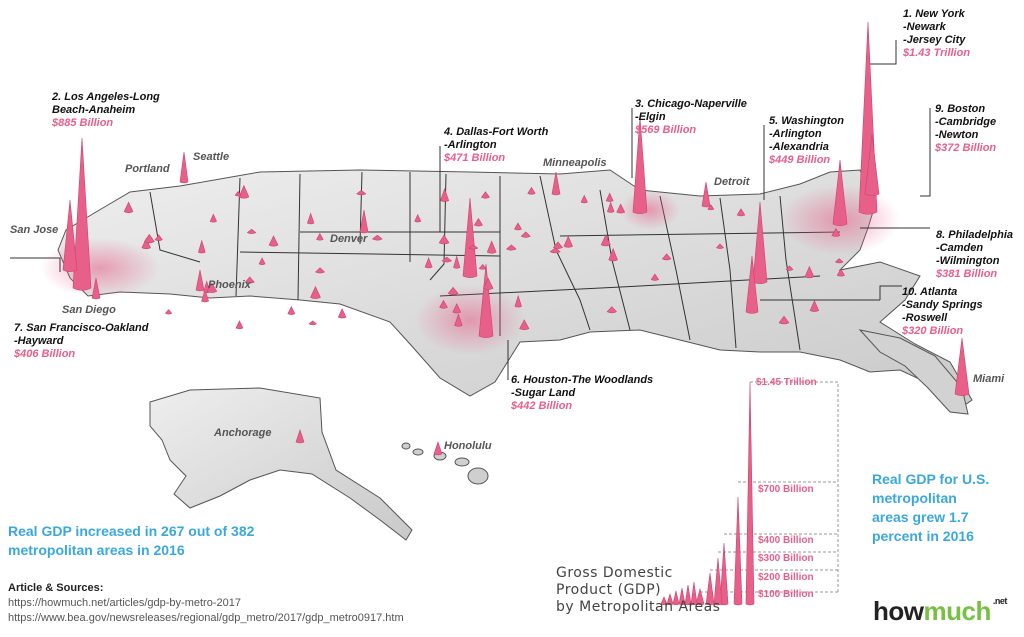 This screenshot has height=637, width=1024. Describe the element at coordinates (147, 169) in the screenshot. I see `city-label-portland: Portland` at that location.